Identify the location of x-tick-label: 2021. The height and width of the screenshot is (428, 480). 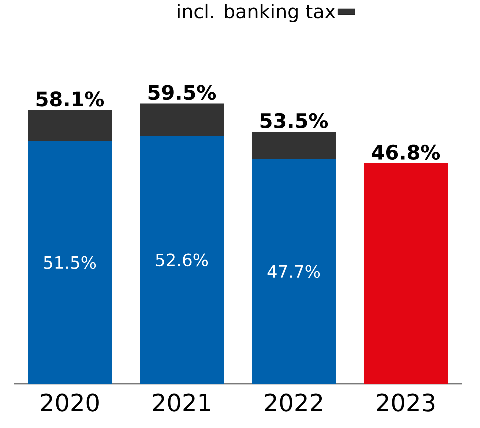
(181, 403).